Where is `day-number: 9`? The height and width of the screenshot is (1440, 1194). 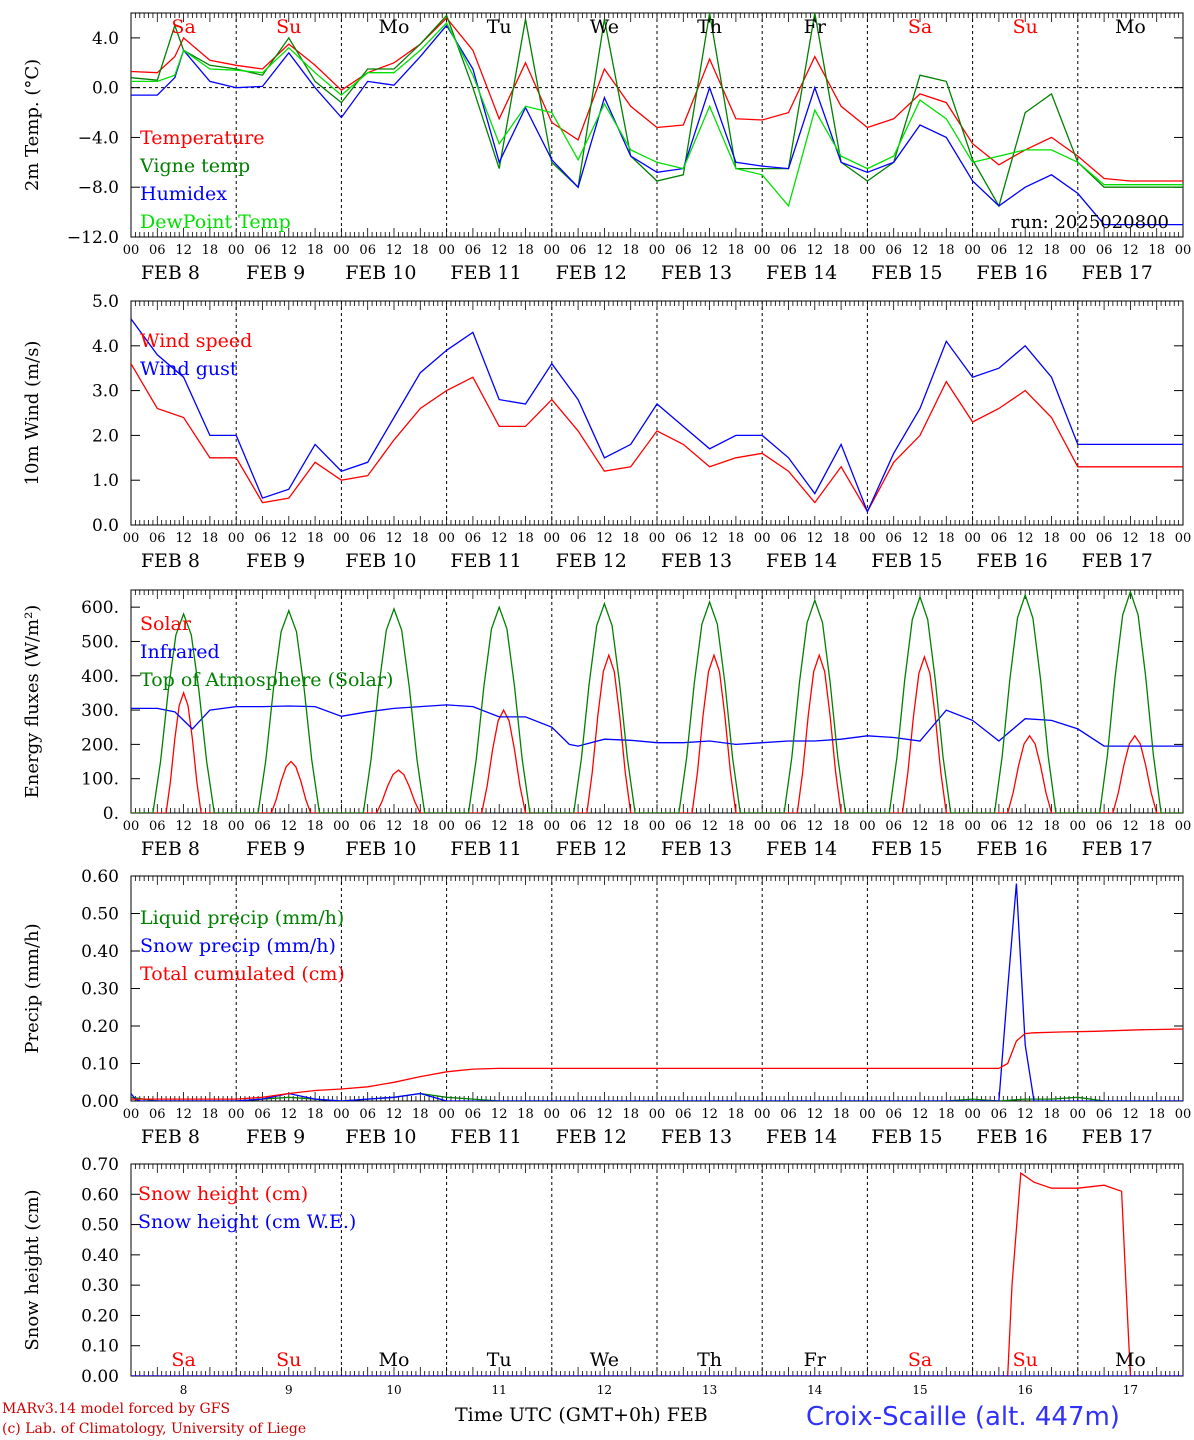 day-number: 9 is located at coordinates (289, 1390).